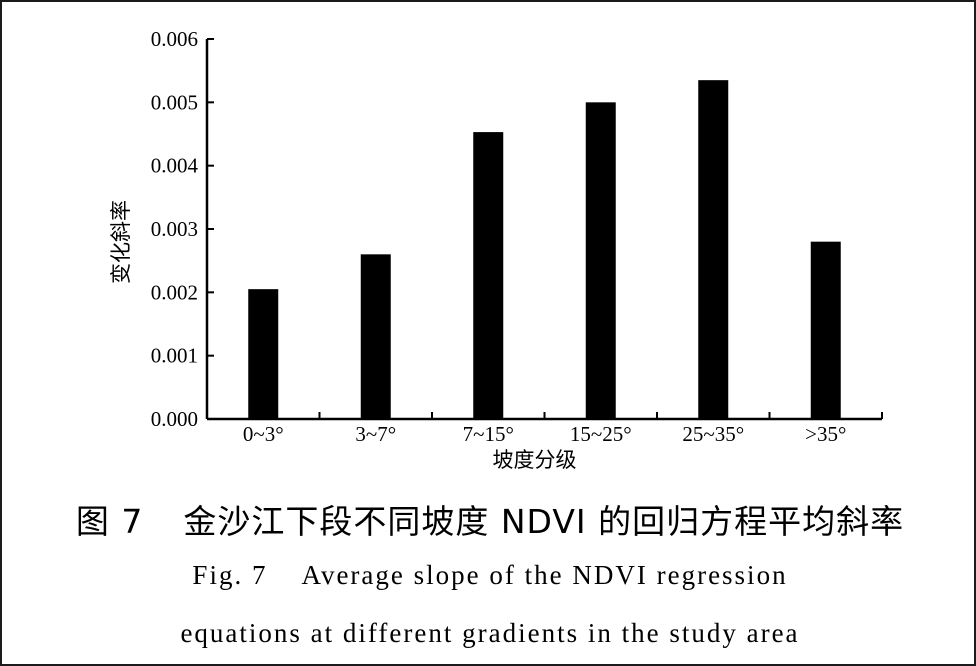 The height and width of the screenshot is (666, 976). Describe the element at coordinates (544, 575) in the screenshot. I see `caption-en-title-line1: Average slope of the NDVI regression` at that location.